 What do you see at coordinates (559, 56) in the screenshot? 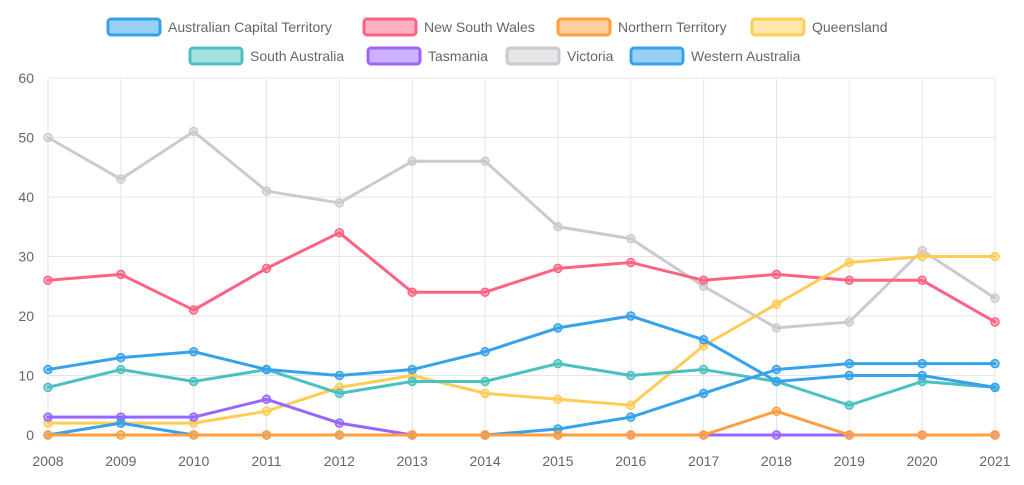
I see `legend-item: Victoria` at bounding box center [559, 56].